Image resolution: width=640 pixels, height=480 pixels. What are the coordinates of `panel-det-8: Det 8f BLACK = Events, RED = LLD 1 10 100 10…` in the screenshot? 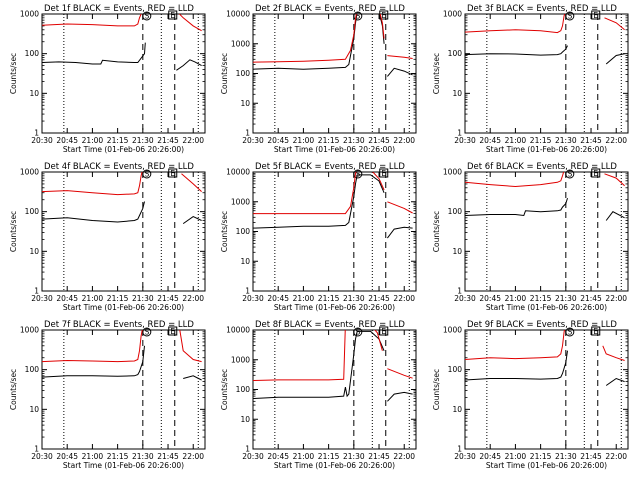 It's located at (318, 395).